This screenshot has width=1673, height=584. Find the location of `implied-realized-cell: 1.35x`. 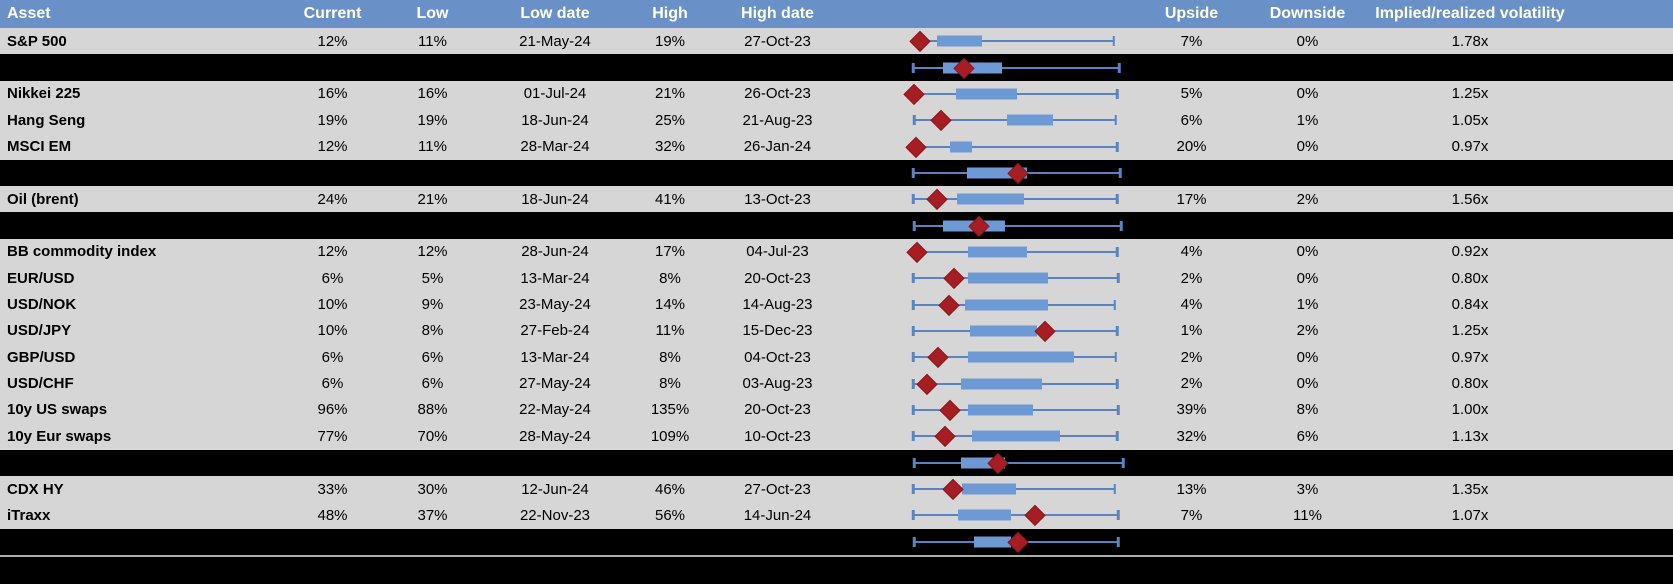

implied-realized-cell: 1.35x is located at coordinates (1470, 489).